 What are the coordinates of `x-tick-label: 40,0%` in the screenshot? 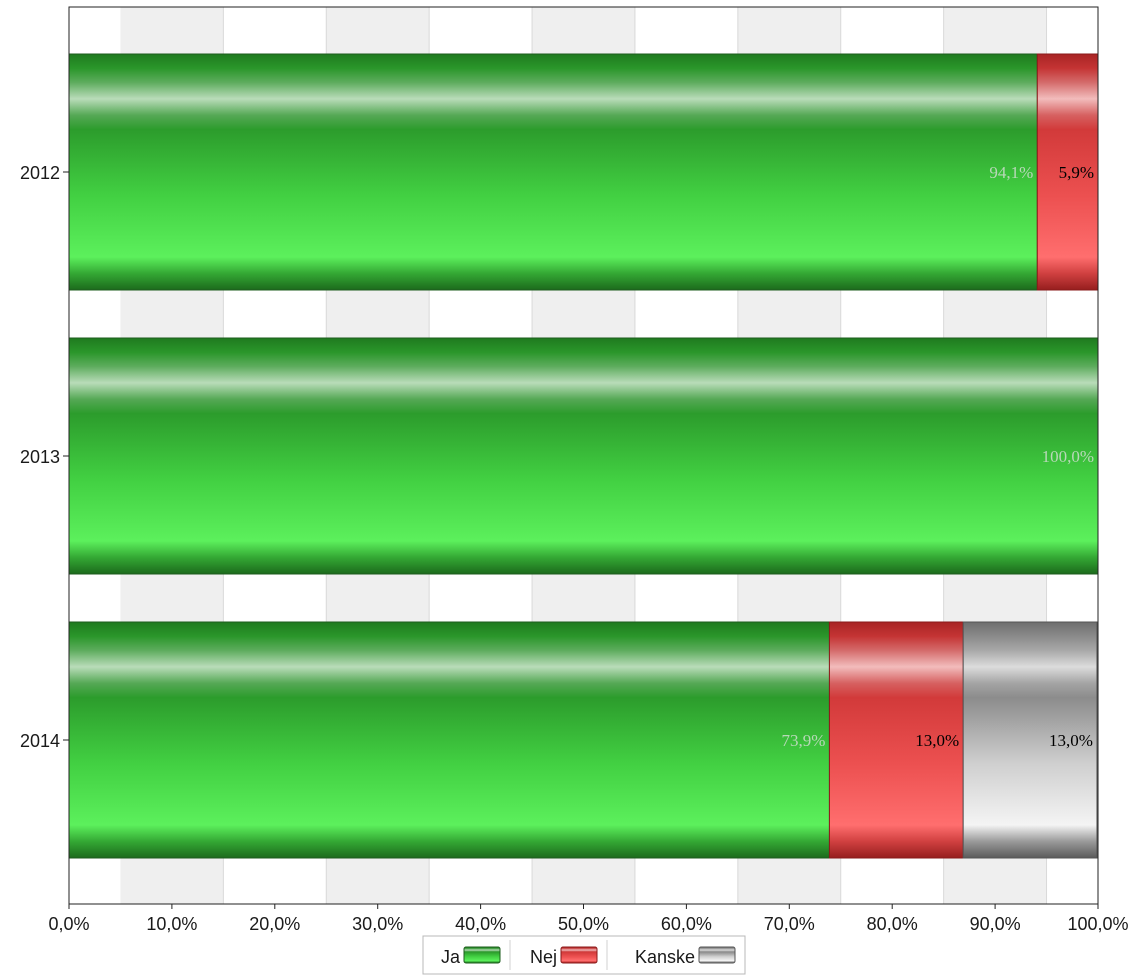 It's located at (480, 924).